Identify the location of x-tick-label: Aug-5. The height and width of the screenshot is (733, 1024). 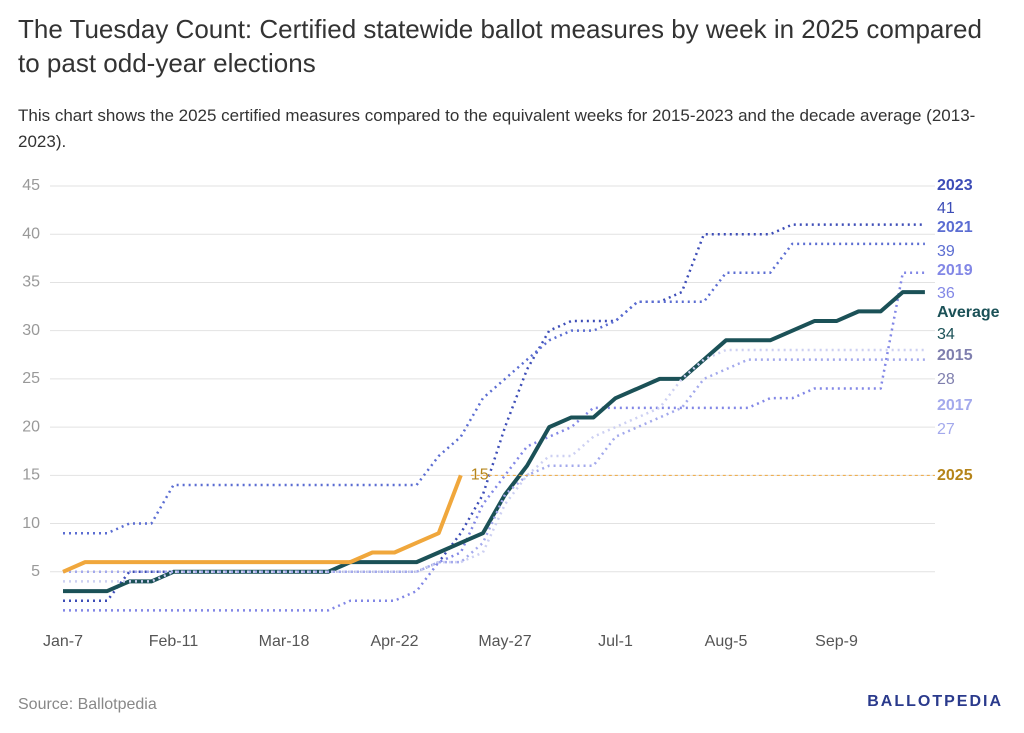
(726, 641).